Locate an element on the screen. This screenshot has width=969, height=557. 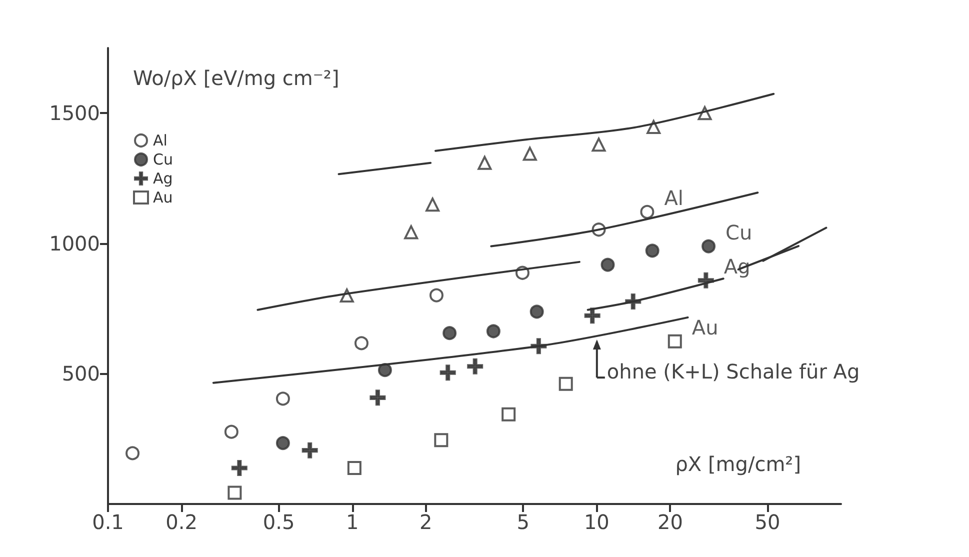
x-tick-label: 0.5 is located at coordinates (278, 522).